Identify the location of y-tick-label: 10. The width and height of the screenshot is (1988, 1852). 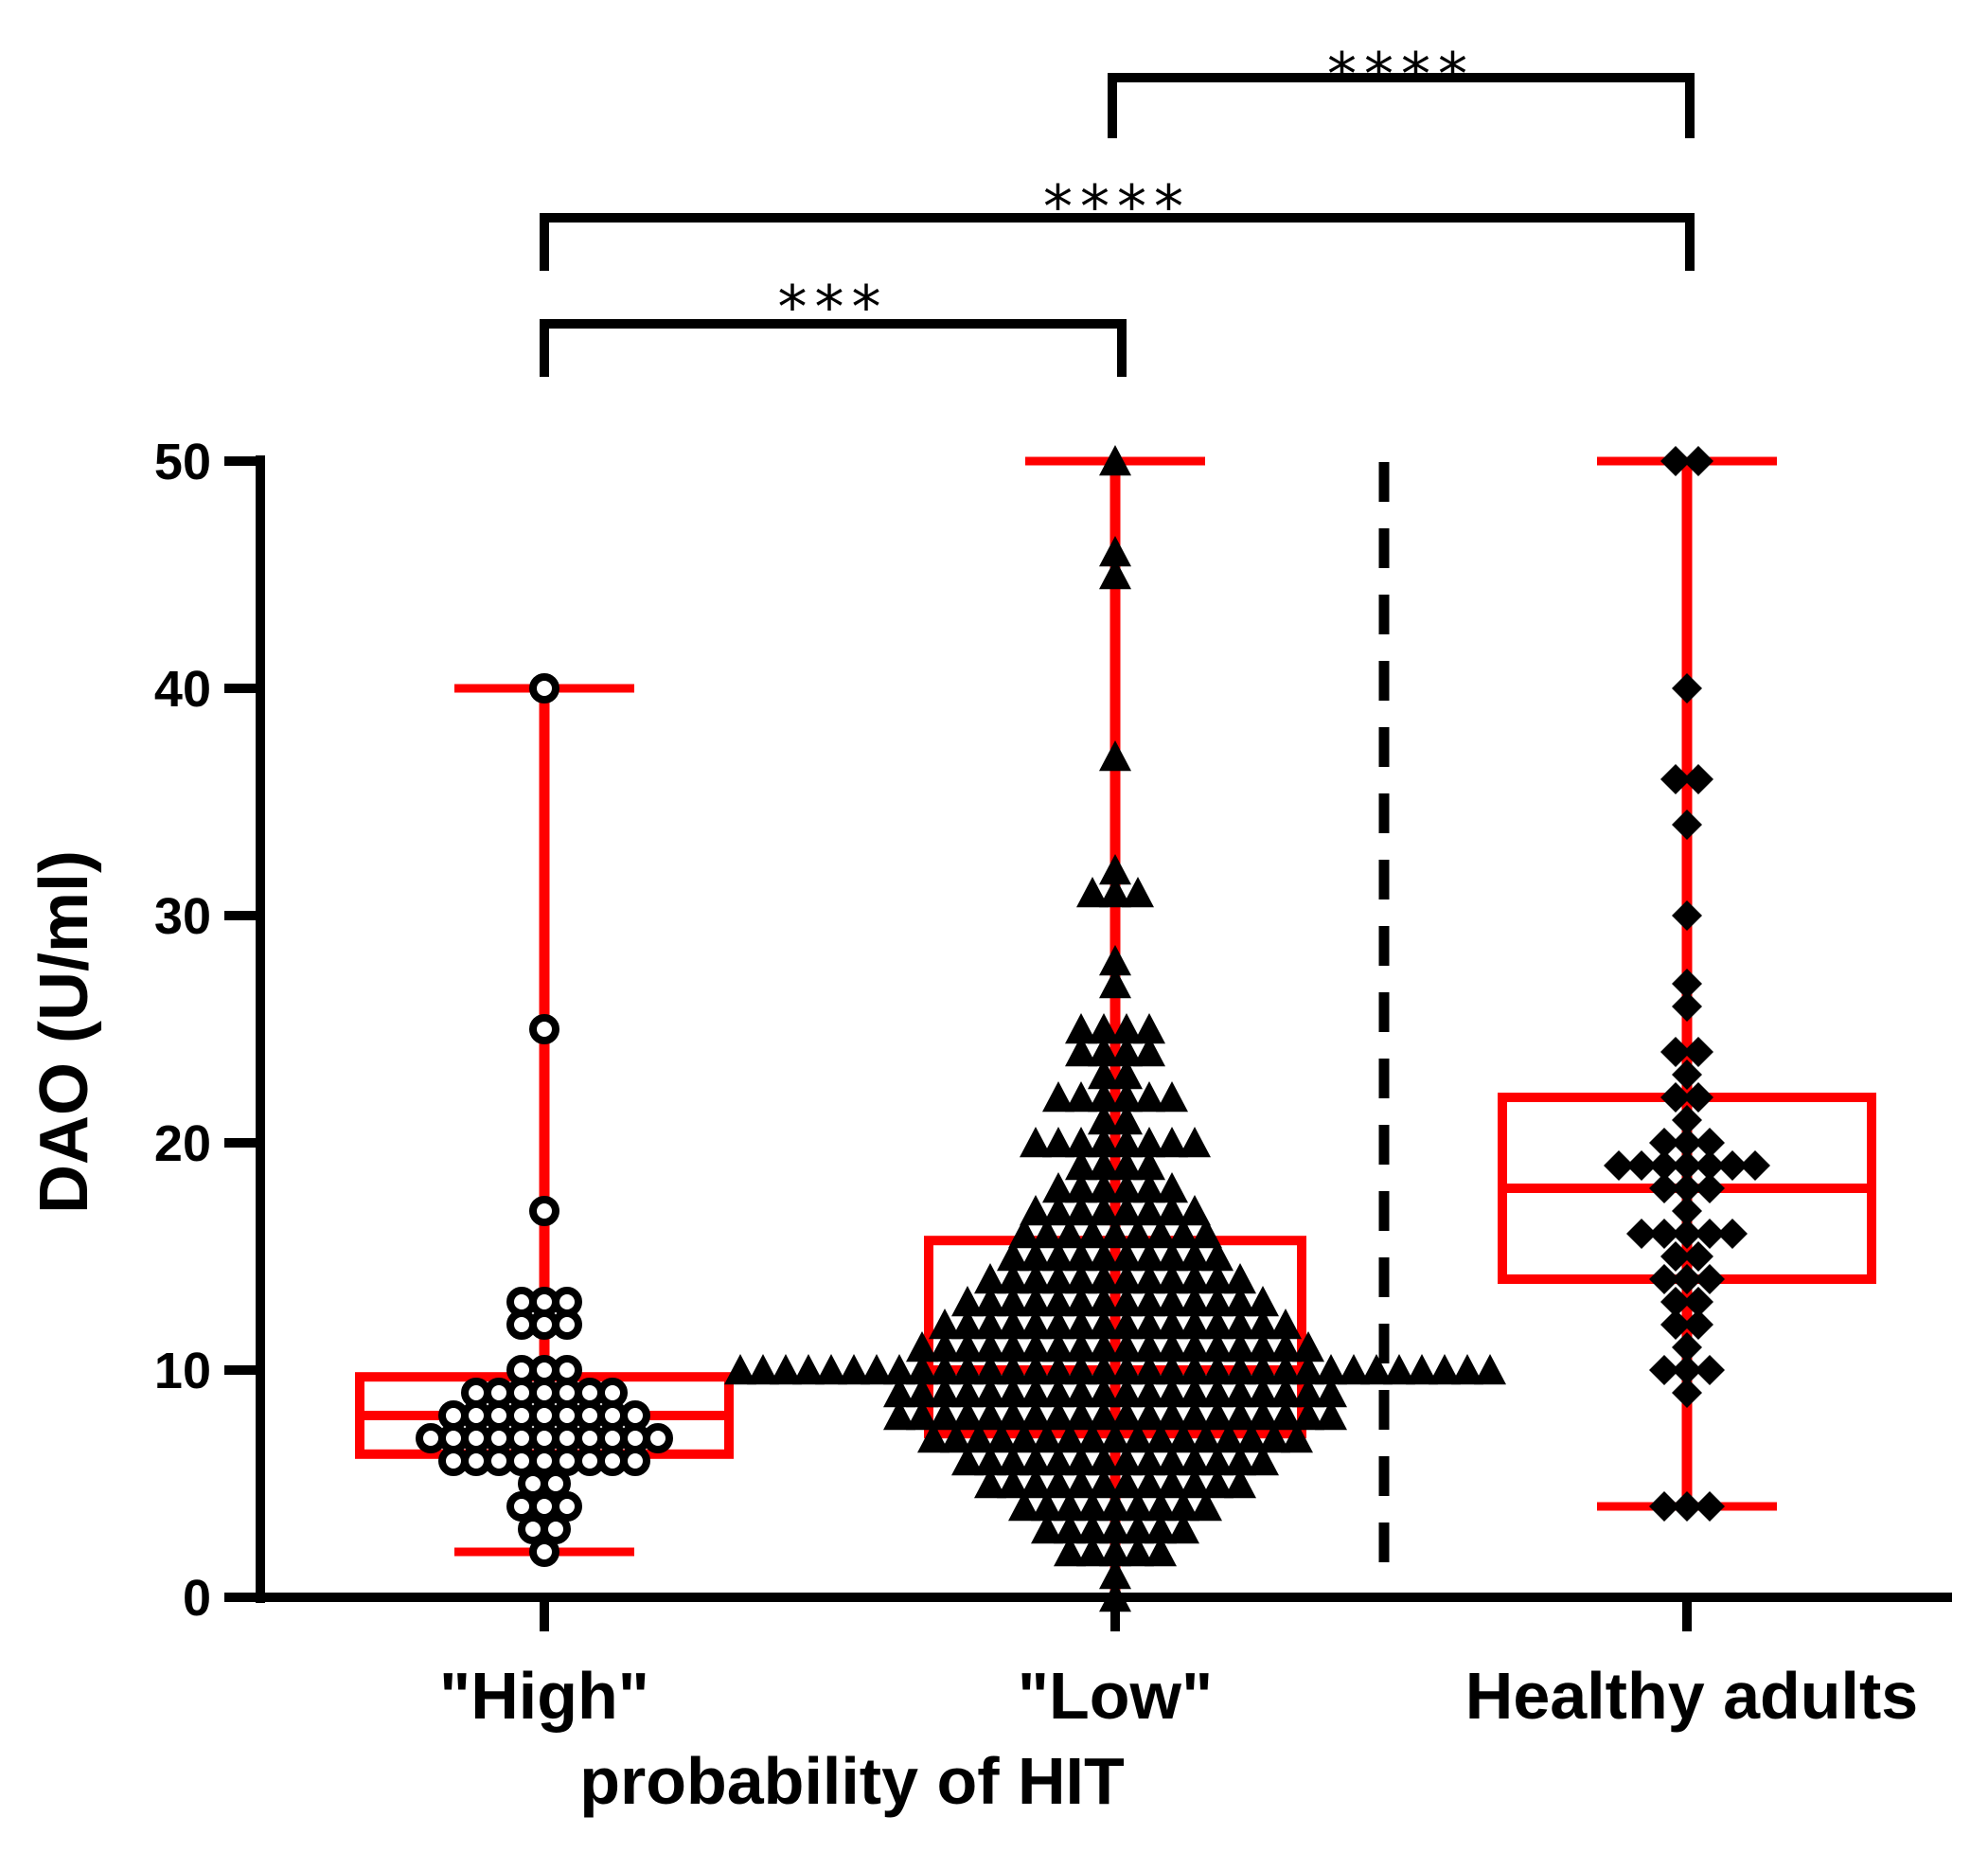
(182, 1371).